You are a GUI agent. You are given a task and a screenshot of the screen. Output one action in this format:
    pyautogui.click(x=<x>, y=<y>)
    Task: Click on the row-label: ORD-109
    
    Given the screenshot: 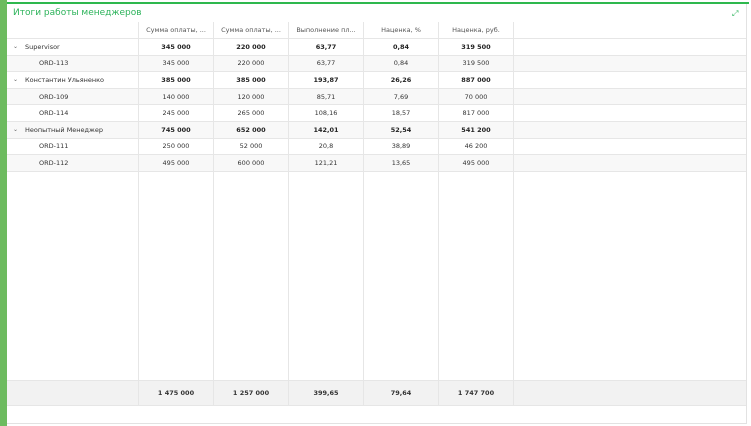 What is the action you would take?
    pyautogui.click(x=54, y=96)
    